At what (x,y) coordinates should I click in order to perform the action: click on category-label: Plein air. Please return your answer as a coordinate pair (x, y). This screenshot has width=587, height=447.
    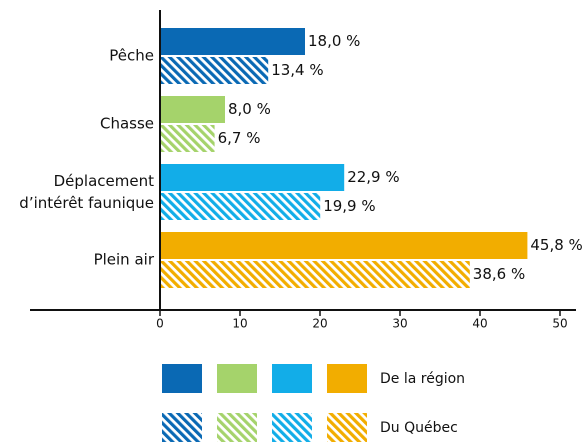
    Looking at the image, I should click on (124, 260).